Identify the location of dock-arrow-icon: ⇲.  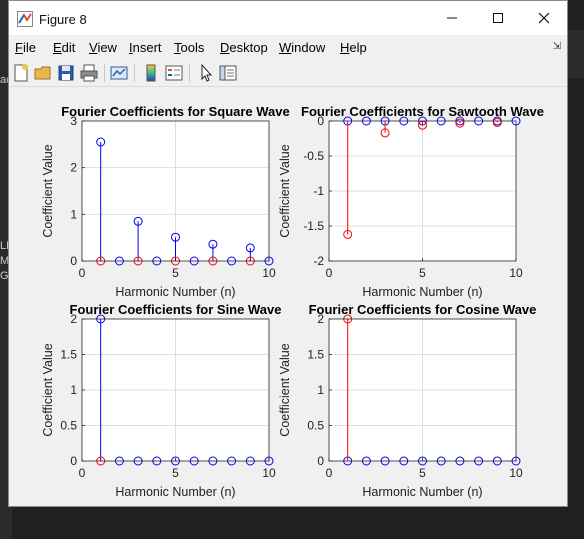
(556, 46).